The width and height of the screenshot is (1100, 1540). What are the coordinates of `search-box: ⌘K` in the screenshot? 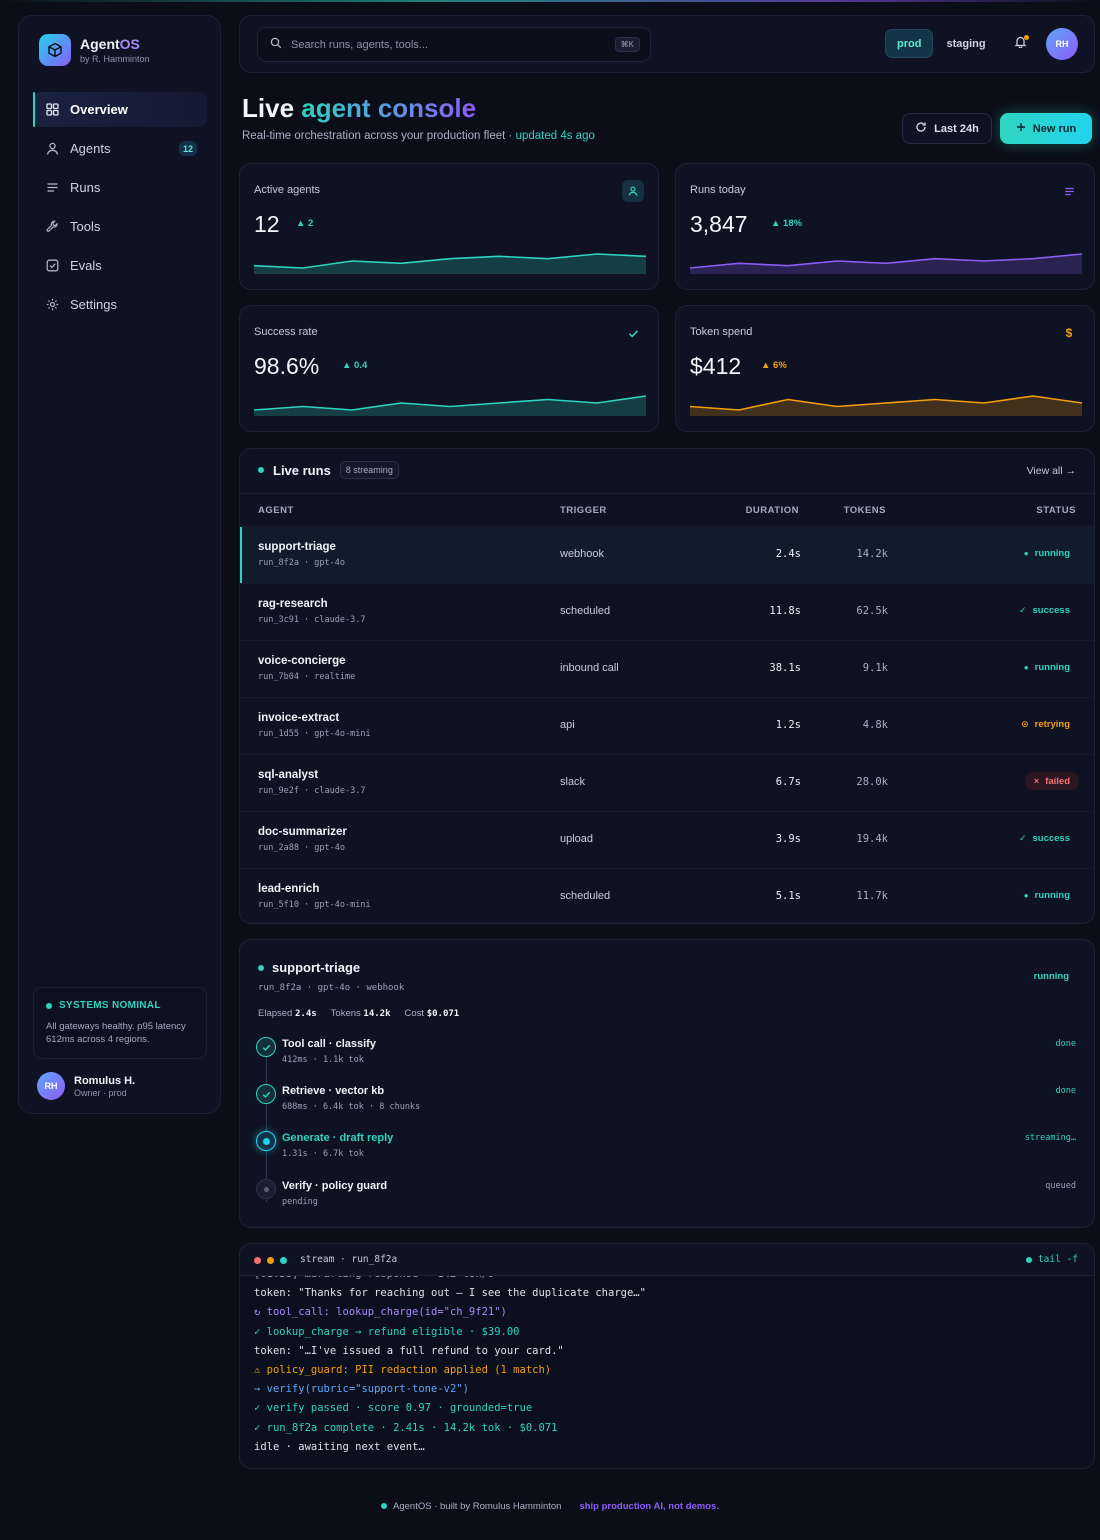 It's located at (454, 44).